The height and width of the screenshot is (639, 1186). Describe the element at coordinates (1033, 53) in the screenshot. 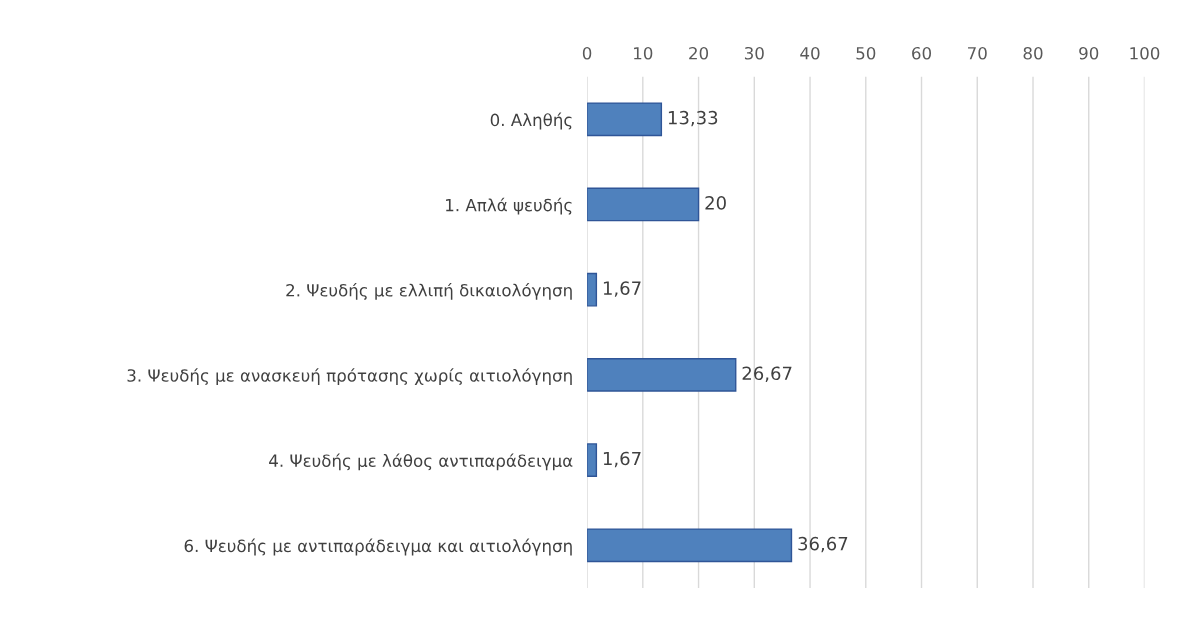

I see `x-tick-label: 80` at that location.